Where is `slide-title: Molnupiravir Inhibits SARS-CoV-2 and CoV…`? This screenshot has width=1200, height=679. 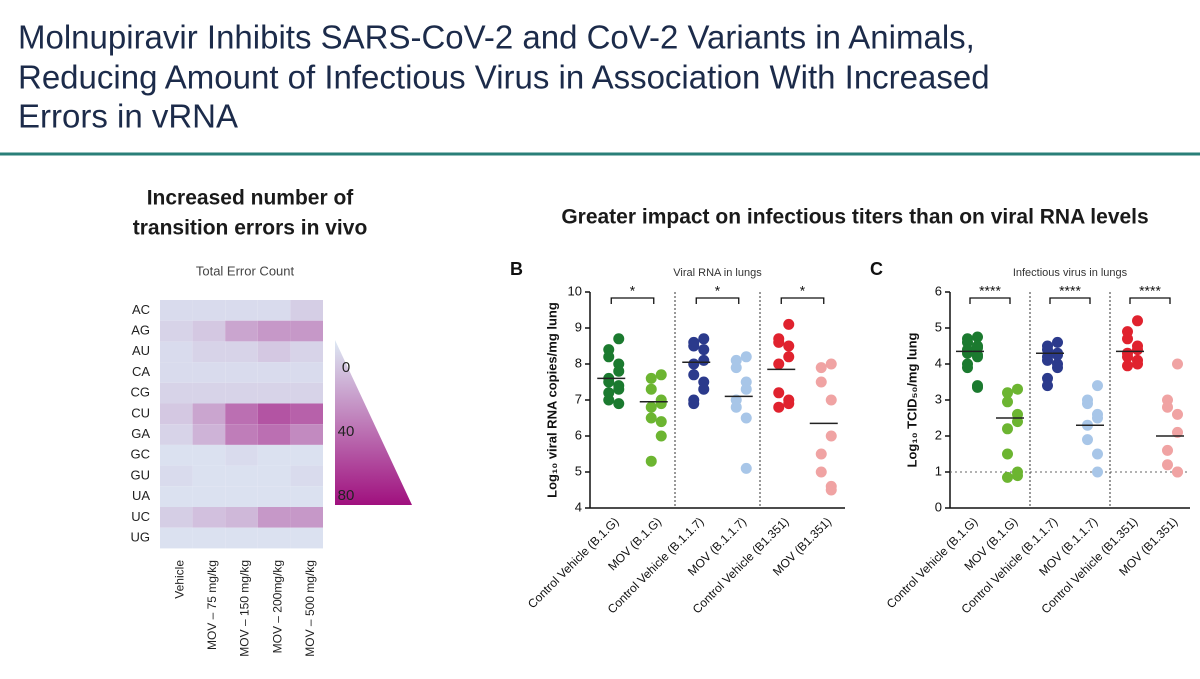 slide-title: Molnupiravir Inhibits SARS-CoV-2 and CoV… is located at coordinates (496, 37).